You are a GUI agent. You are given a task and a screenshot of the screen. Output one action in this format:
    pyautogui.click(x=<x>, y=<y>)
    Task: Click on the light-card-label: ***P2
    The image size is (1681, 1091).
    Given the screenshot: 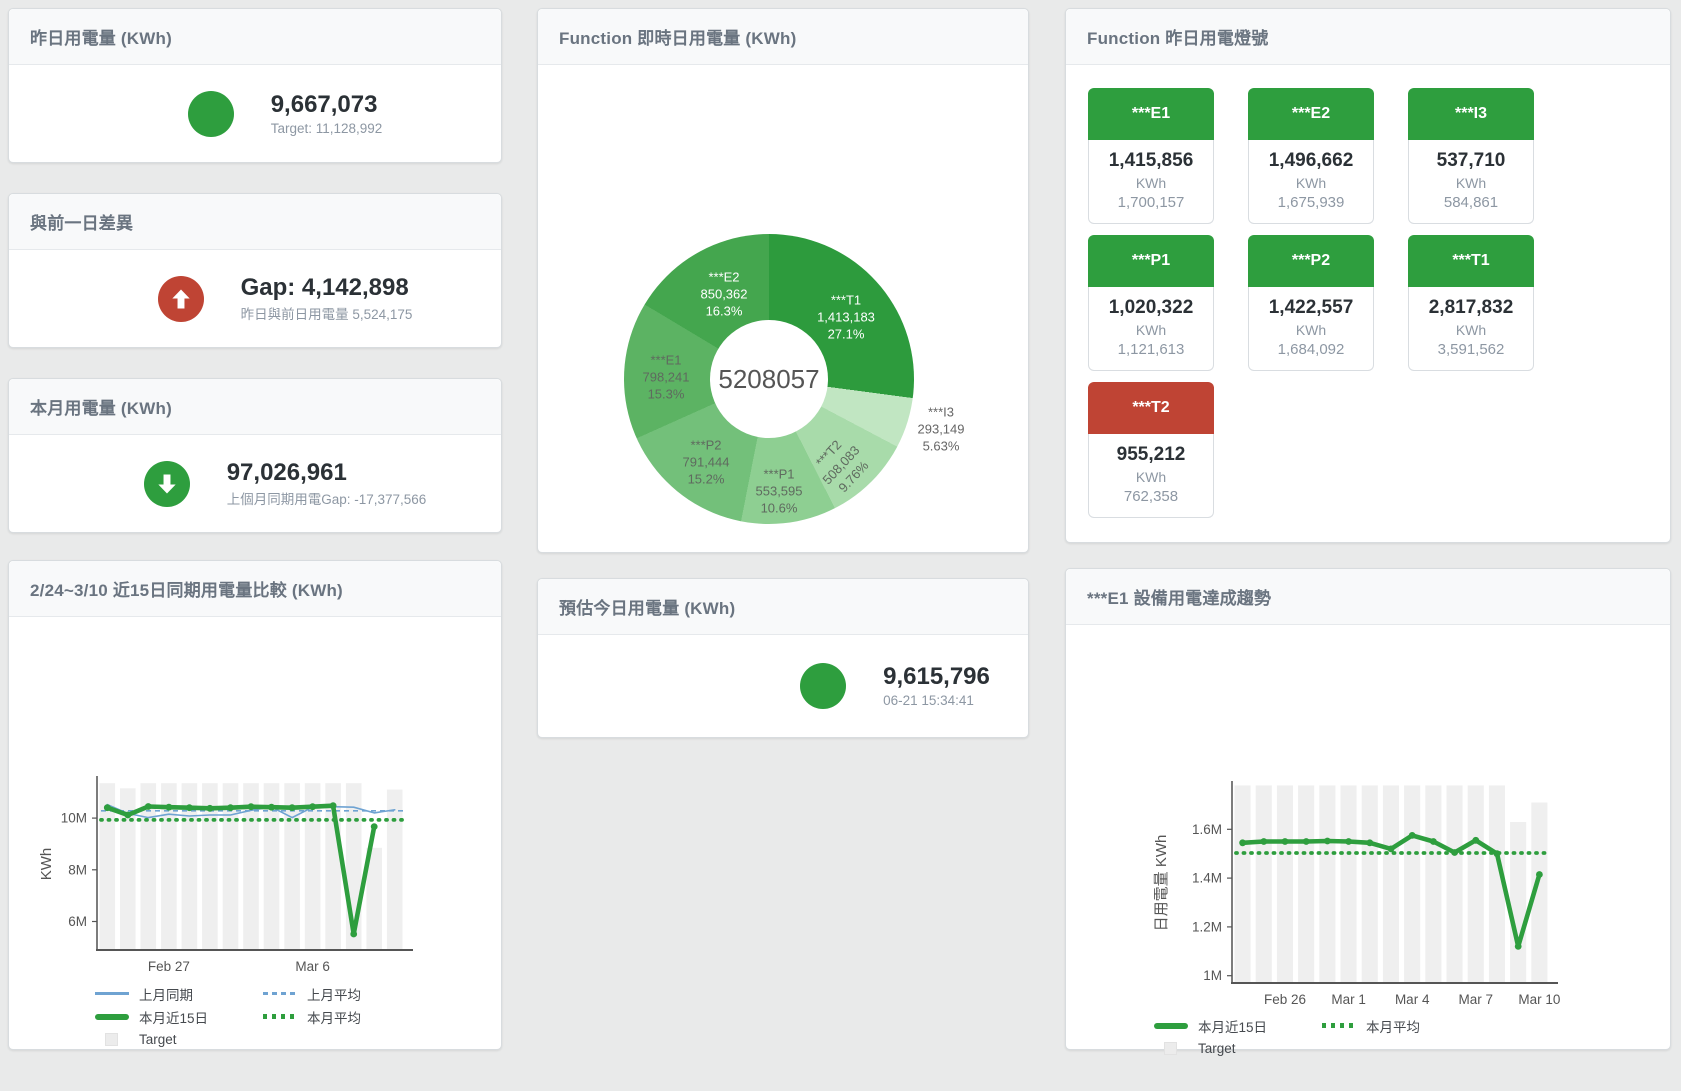 What is the action you would take?
    pyautogui.click(x=1311, y=261)
    